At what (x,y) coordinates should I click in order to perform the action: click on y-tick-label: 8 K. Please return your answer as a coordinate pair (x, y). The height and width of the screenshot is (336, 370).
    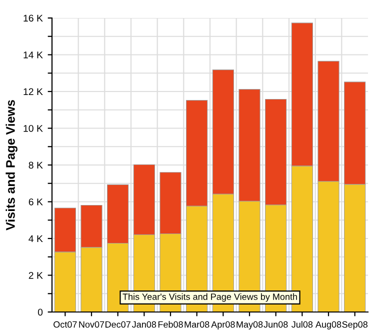
    Looking at the image, I should click on (35, 165).